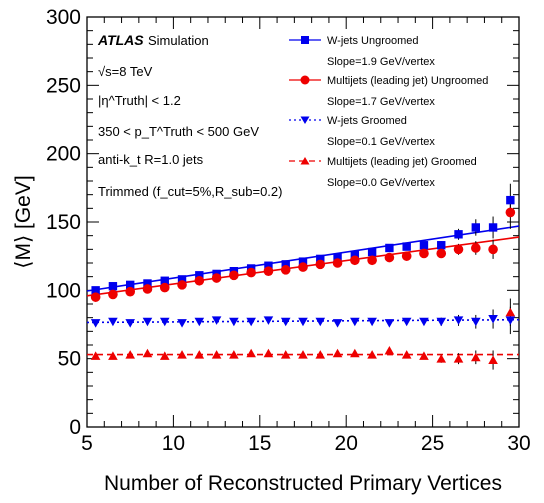  Describe the element at coordinates (518, 443) in the screenshot. I see `x-tick-label: 30` at that location.